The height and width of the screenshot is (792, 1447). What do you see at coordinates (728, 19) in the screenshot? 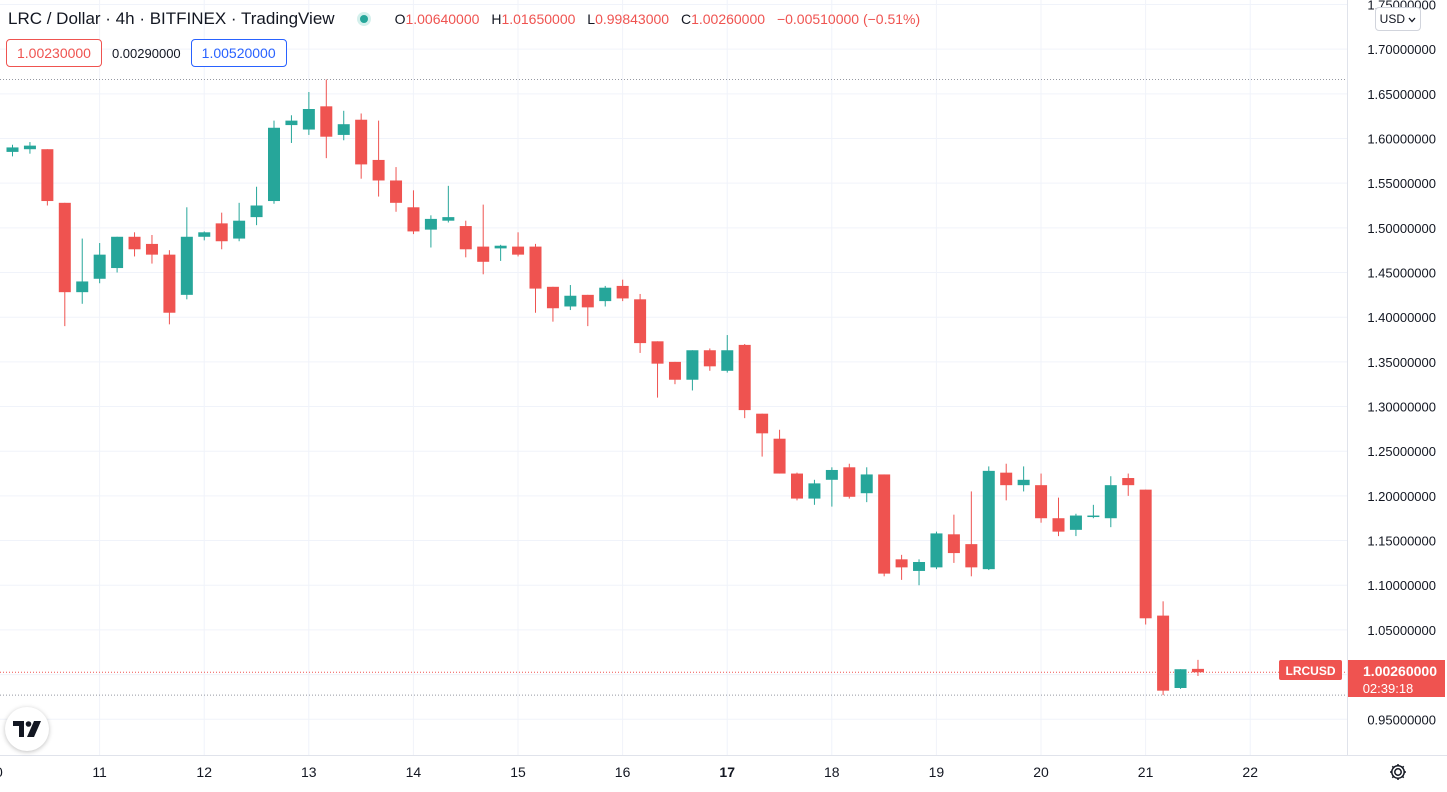
I see `close-value: 1.00260000` at bounding box center [728, 19].